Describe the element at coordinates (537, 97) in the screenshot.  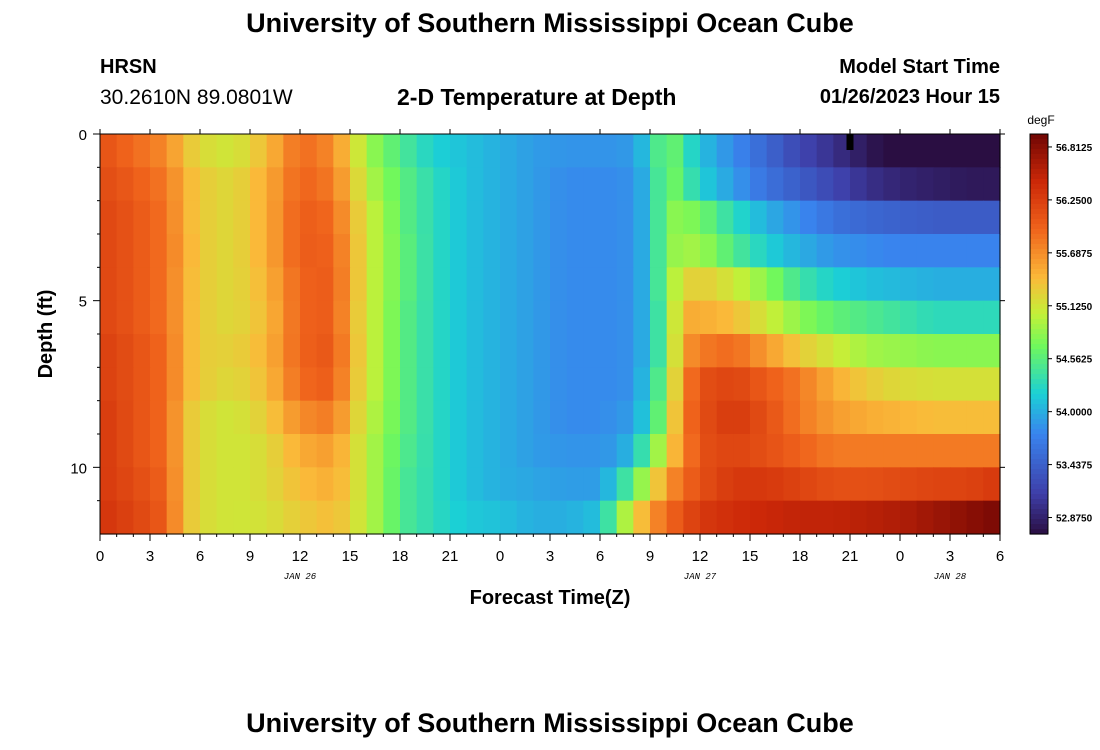
I see `chart-subtitle: 2-D Temperature at Depth` at that location.